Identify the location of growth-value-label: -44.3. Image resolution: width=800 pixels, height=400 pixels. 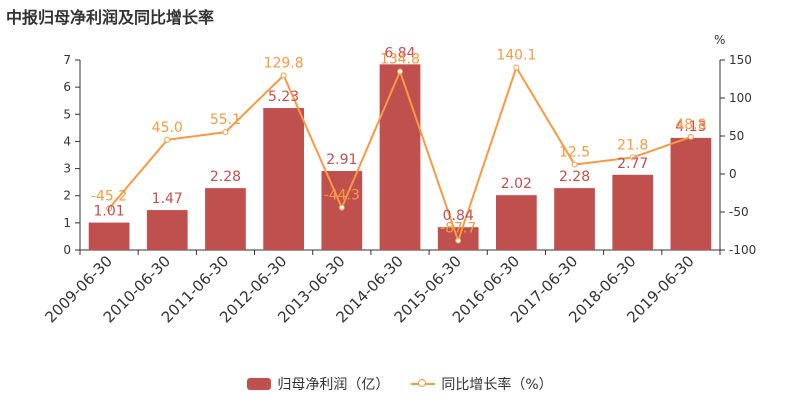
(342, 196).